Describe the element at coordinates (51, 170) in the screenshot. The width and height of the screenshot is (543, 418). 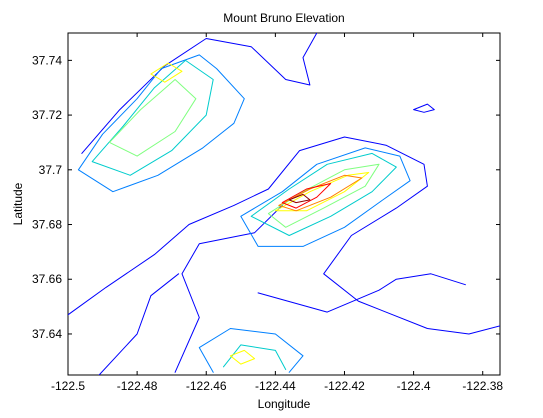
I see `y-tick-label: 37.7` at that location.